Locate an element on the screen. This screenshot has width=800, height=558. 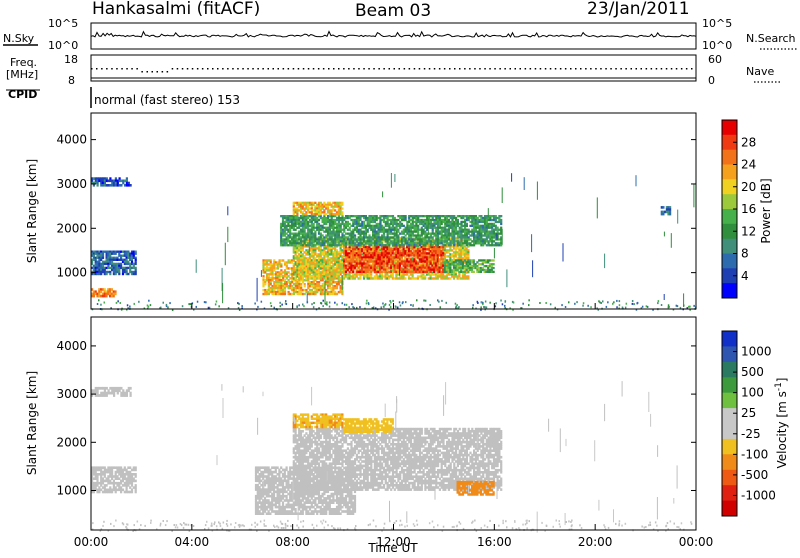
nsearch-tick-top: 10^5 is located at coordinates (717, 23).